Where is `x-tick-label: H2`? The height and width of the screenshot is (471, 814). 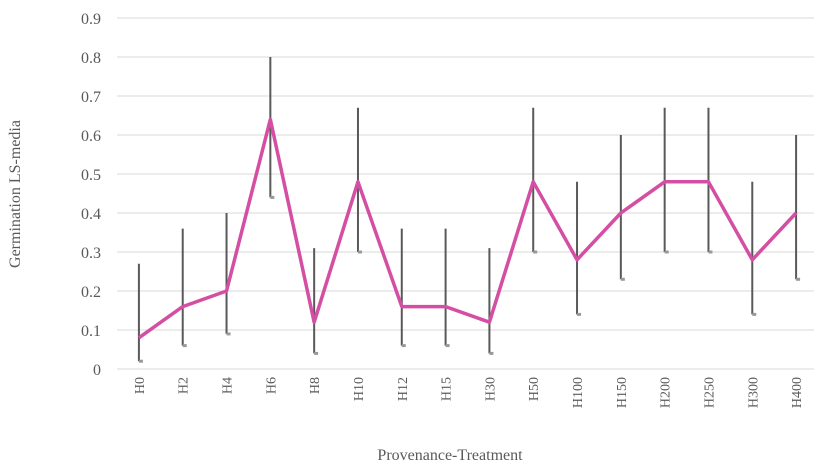
x-tick-label: H2 is located at coordinates (184, 385).